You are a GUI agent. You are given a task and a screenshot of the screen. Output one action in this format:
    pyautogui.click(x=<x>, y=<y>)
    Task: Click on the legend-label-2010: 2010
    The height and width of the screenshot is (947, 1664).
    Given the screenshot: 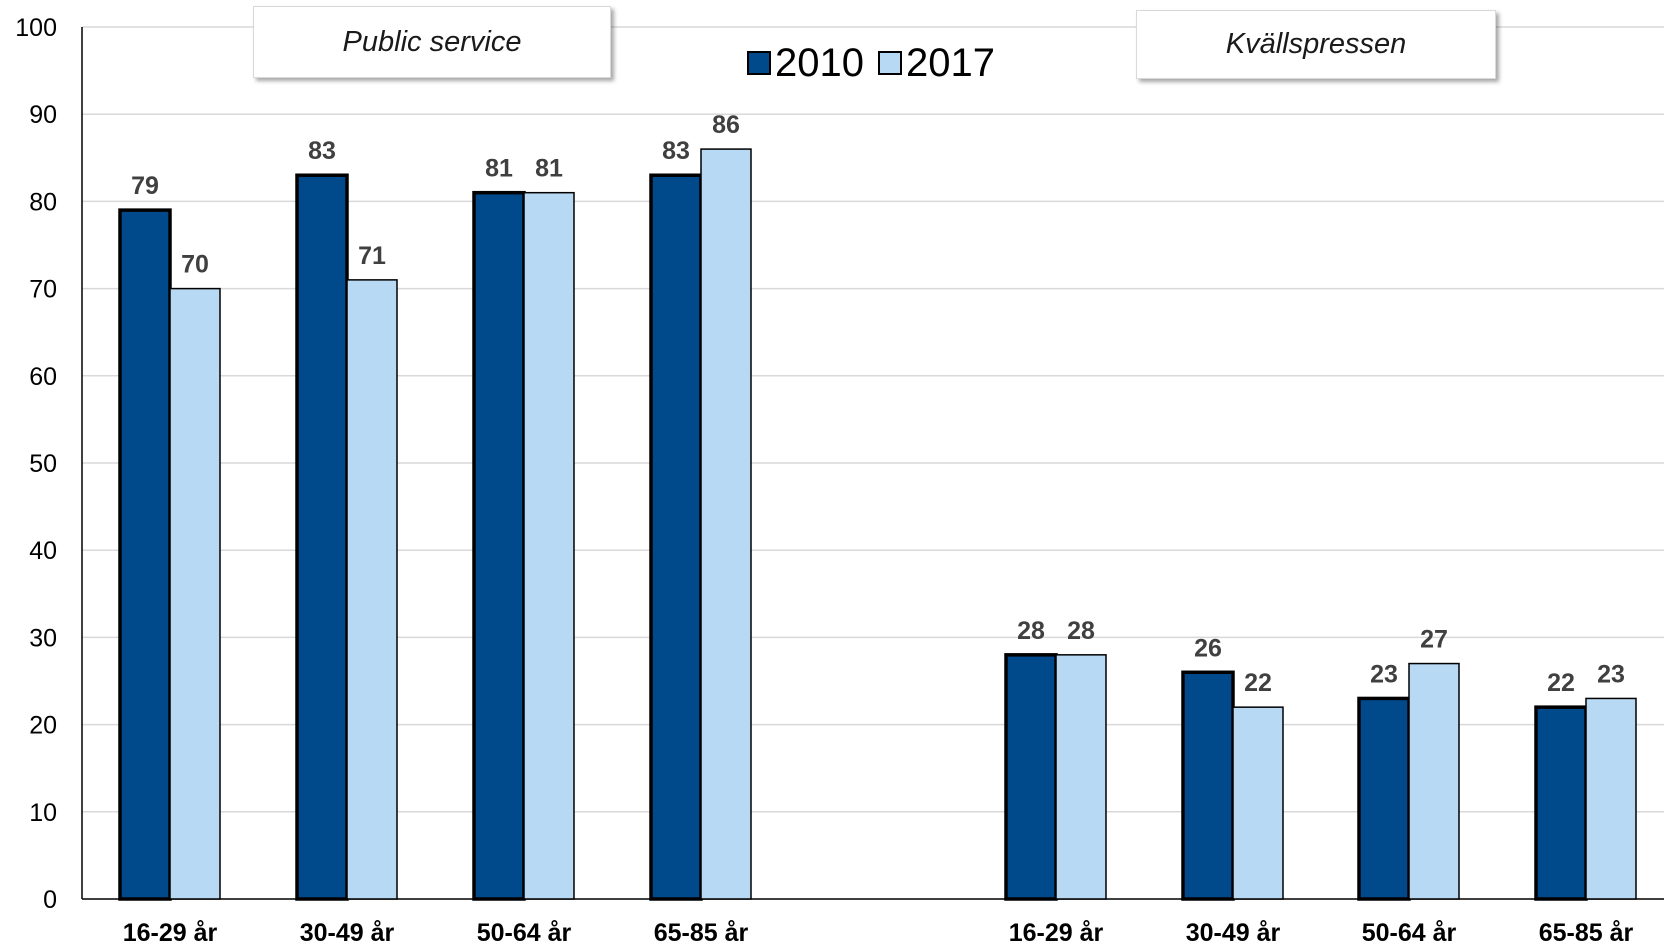 What is the action you would take?
    pyautogui.click(x=819, y=62)
    